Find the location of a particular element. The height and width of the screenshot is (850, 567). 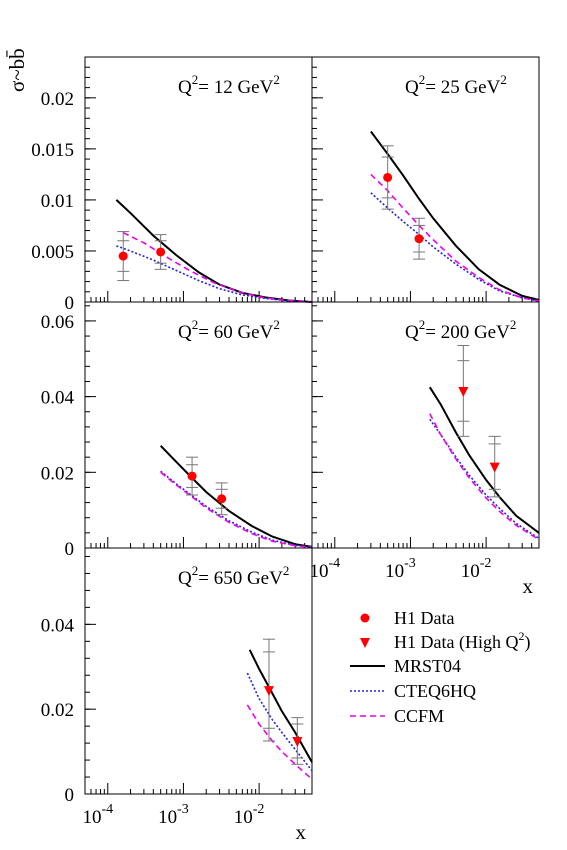

y-tick-label: 0.015 is located at coordinates (52, 150).